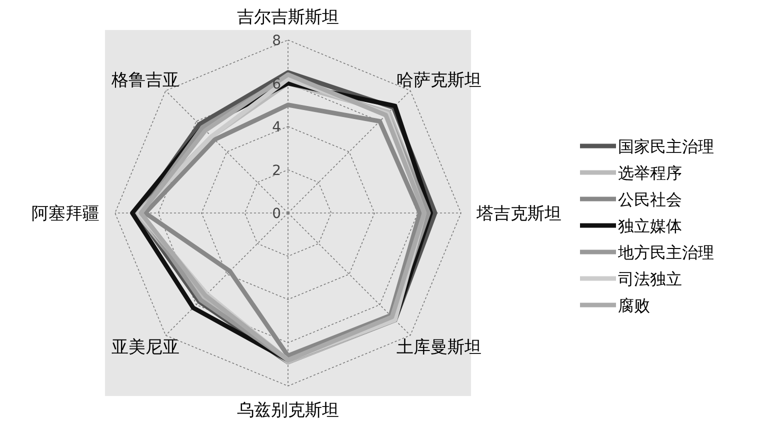 The height and width of the screenshot is (421, 781). I want to click on legend-label: 司法独立, so click(650, 279).